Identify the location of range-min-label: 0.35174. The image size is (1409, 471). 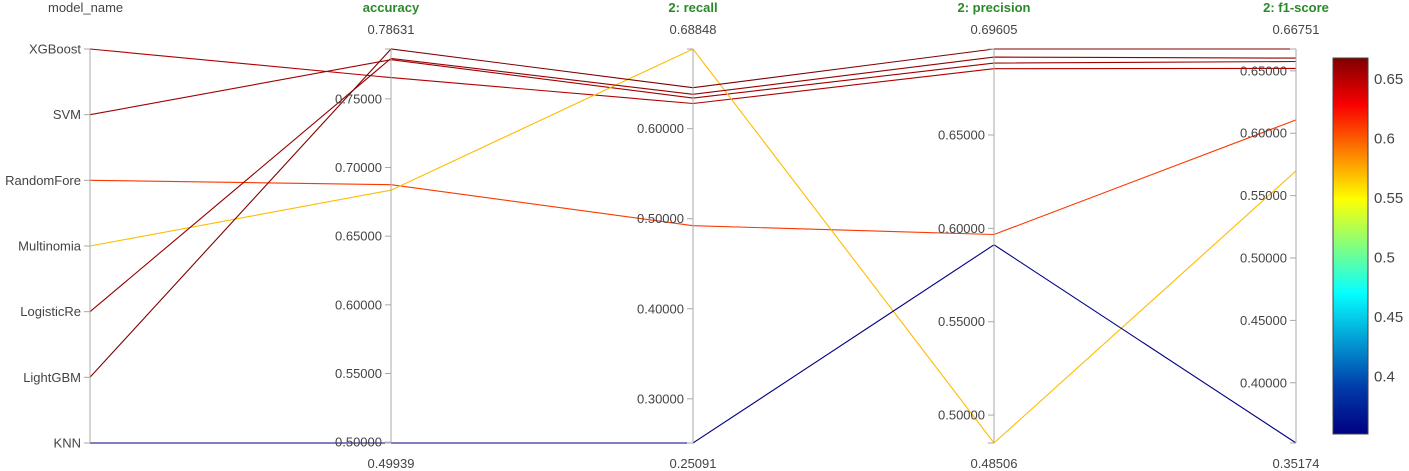
(1296, 463).